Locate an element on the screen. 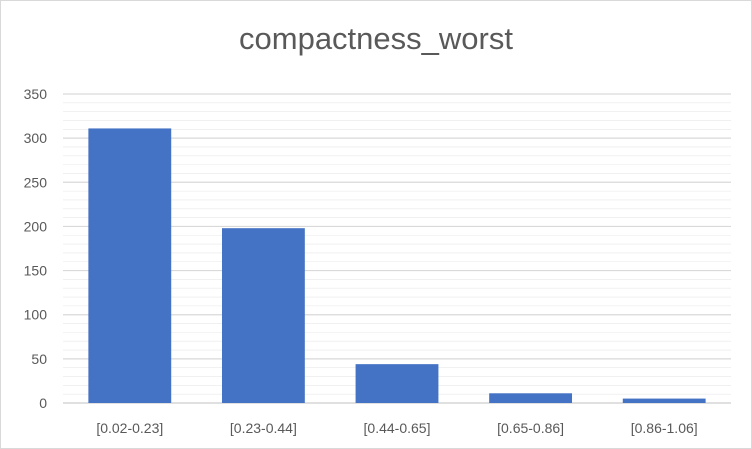 The height and width of the screenshot is (449, 752). y-tick-label: 200 is located at coordinates (36, 226).